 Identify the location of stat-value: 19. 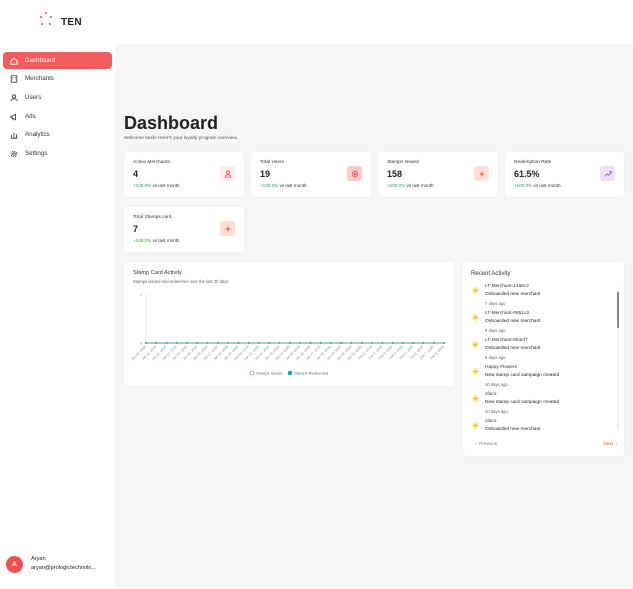
(265, 174).